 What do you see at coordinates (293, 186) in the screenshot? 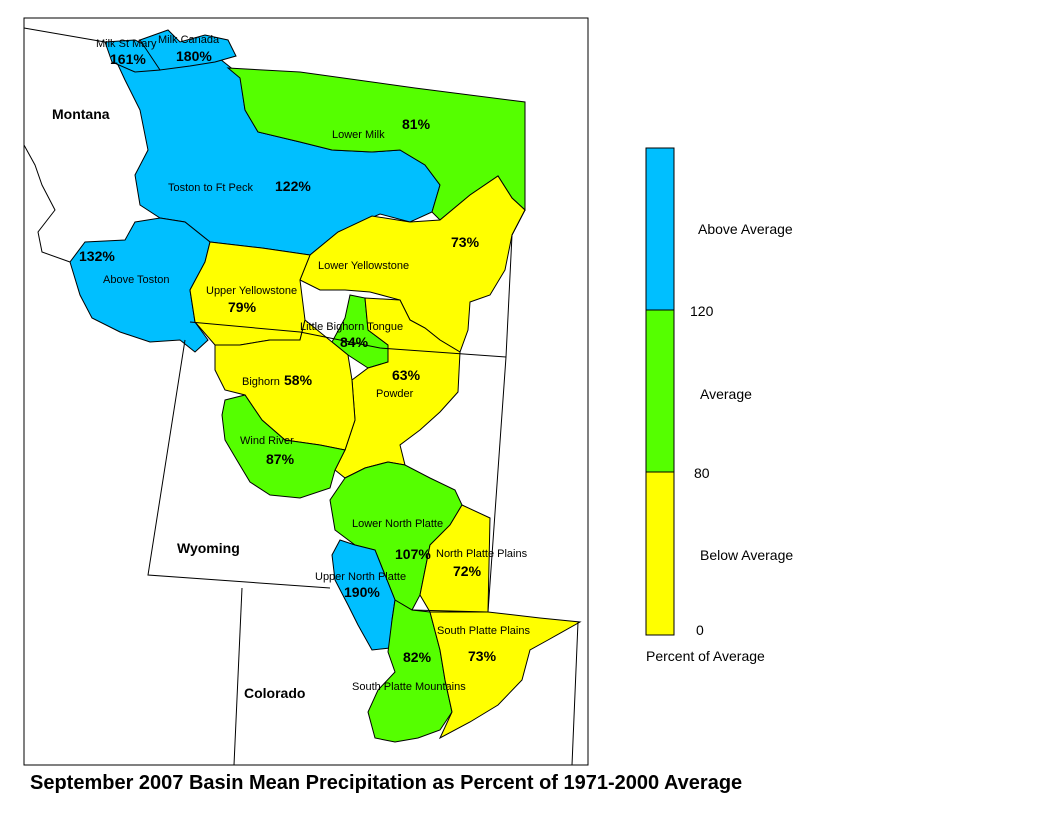
I see `label-toston-to-ft-peck-pct: 122%` at bounding box center [293, 186].